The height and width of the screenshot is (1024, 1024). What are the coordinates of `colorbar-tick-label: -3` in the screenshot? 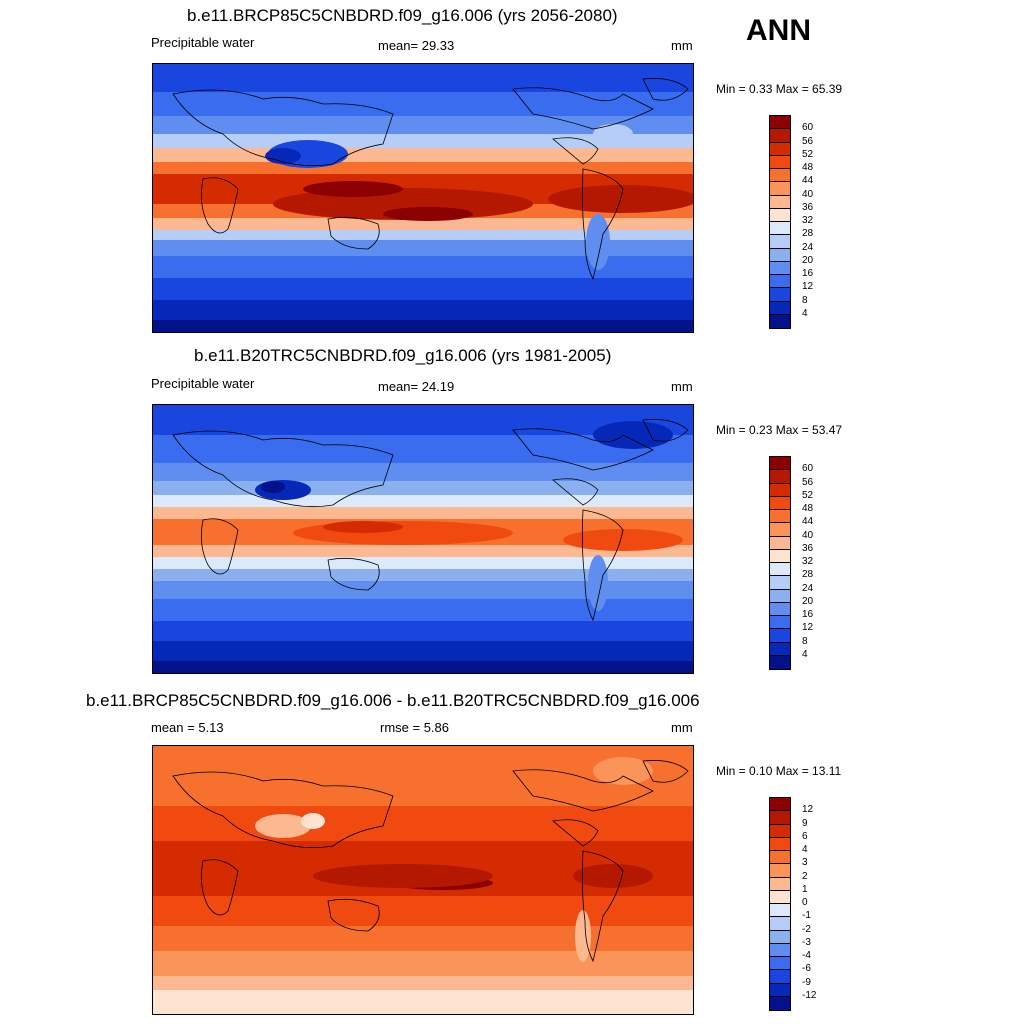 It's located at (806, 942).